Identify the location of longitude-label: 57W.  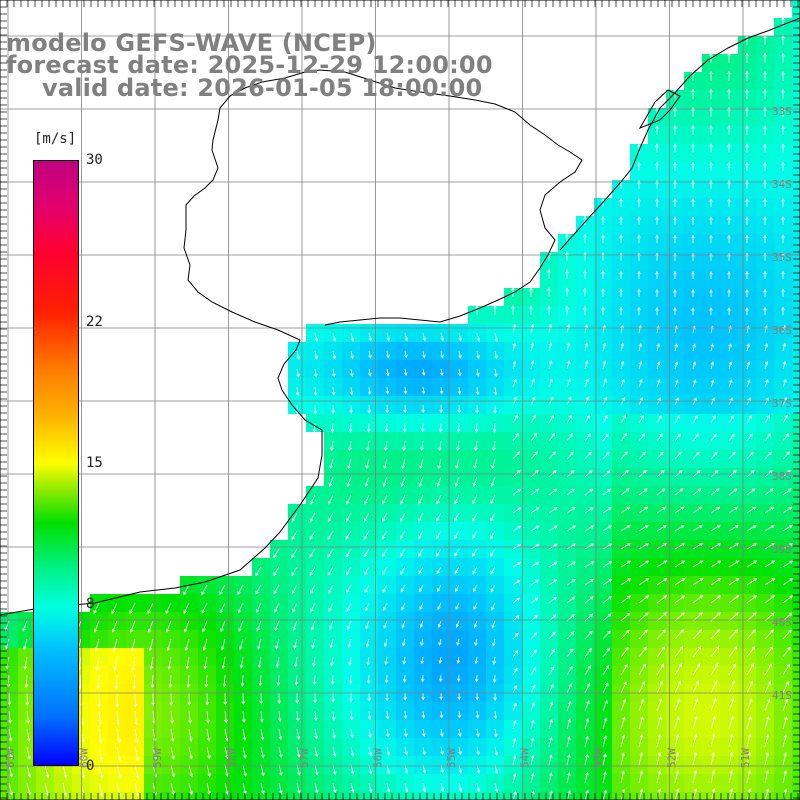
(304, 758).